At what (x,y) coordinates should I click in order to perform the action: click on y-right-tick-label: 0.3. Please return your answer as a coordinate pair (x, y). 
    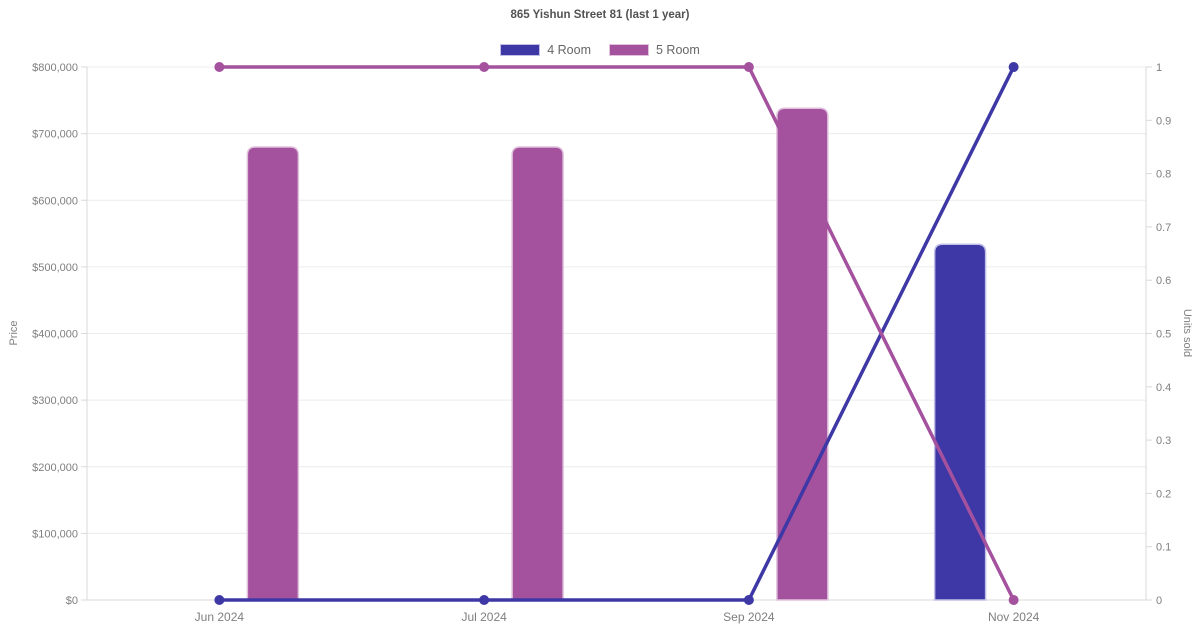
    Looking at the image, I should click on (1163, 441).